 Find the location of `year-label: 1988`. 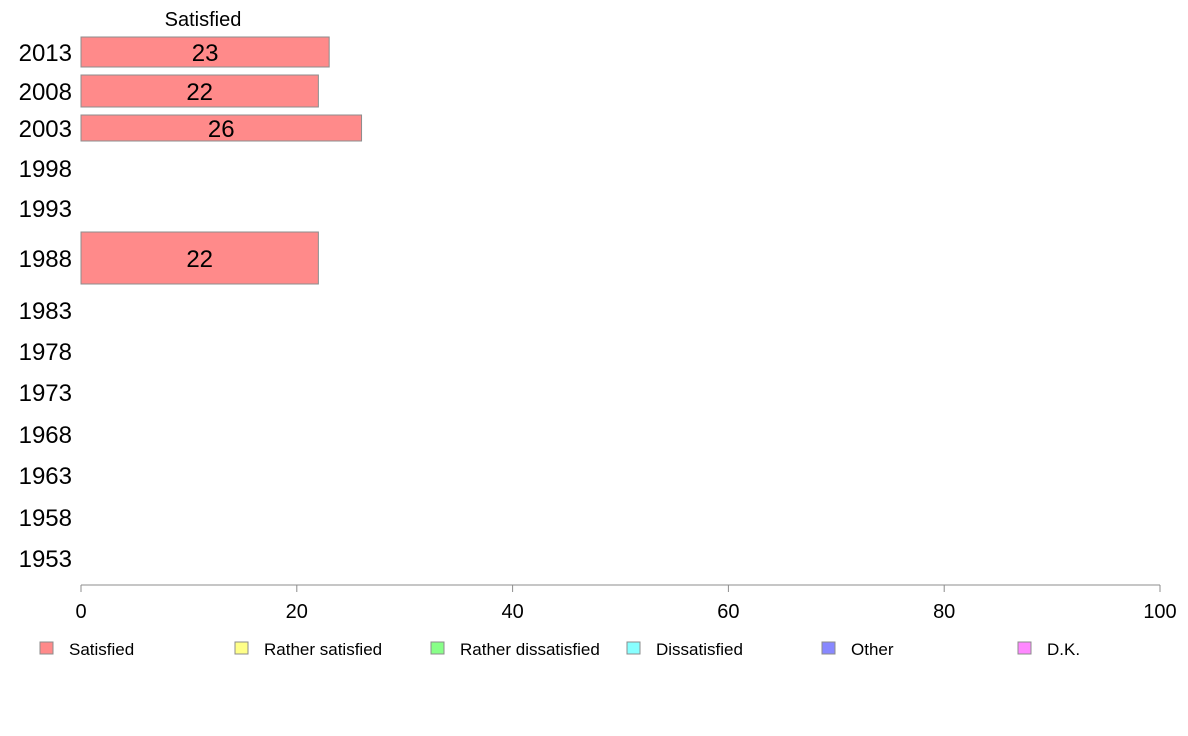

year-label: 1988 is located at coordinates (45, 259).